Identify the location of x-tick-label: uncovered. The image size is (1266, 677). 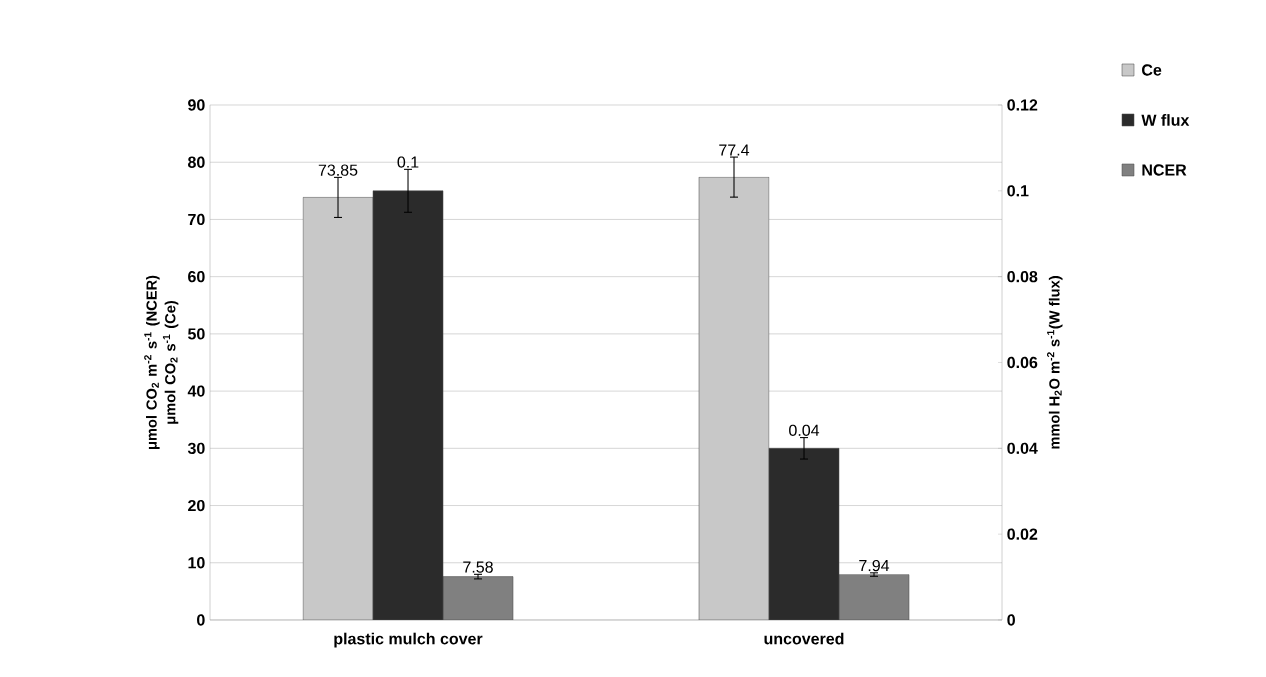
(804, 638).